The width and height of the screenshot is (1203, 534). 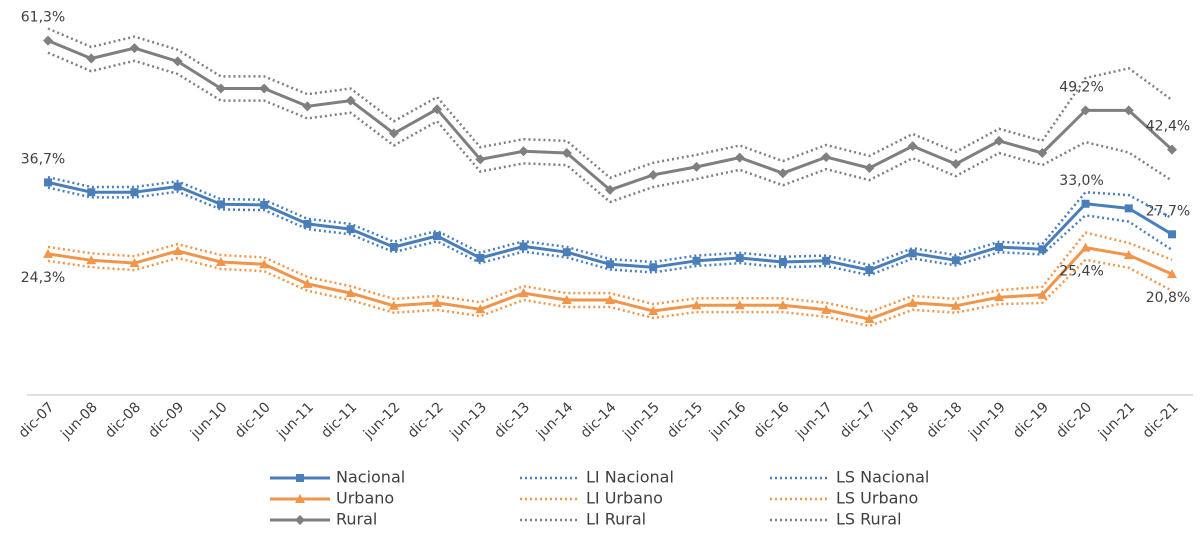 What do you see at coordinates (356, 519) in the screenshot?
I see `legend-label: Rural` at bounding box center [356, 519].